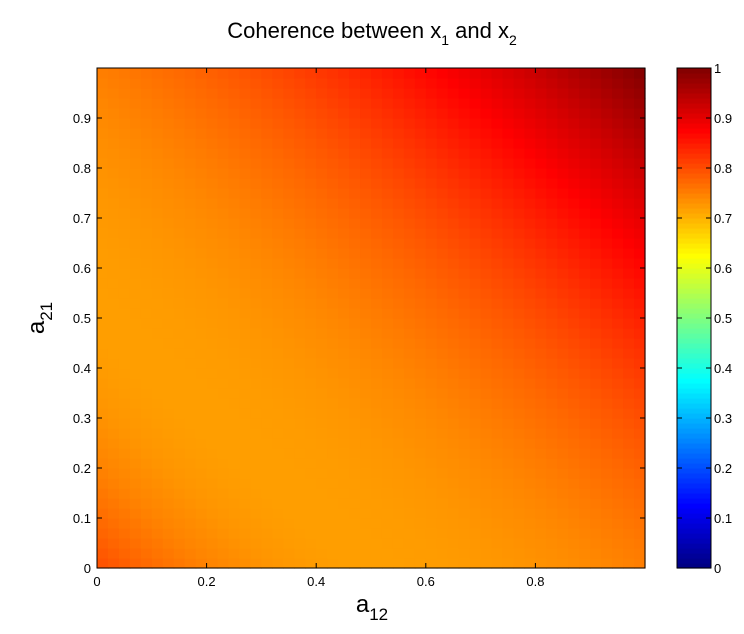  Describe the element at coordinates (82, 168) in the screenshot. I see `y-tick-label: 0.8` at that location.